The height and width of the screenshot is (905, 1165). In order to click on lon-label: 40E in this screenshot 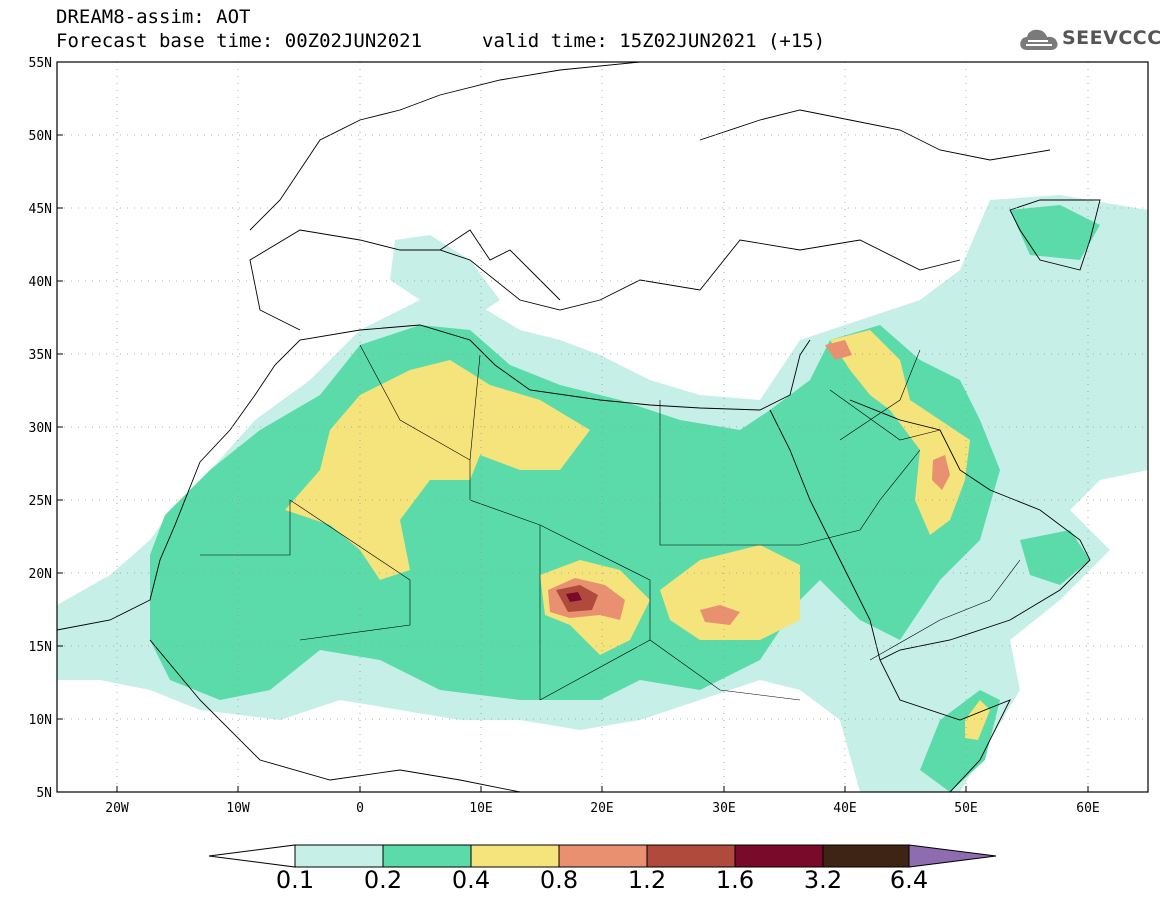, I will do `click(844, 808)`.